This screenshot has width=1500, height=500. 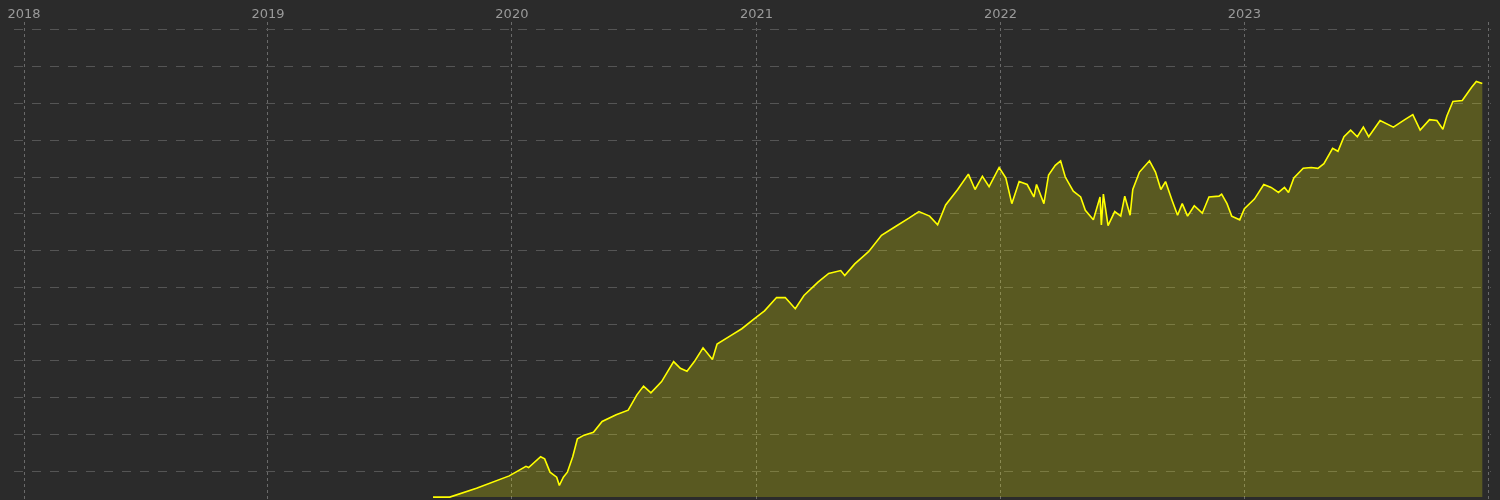 What do you see at coordinates (268, 14) in the screenshot?
I see `x-tick-label: 2019` at bounding box center [268, 14].